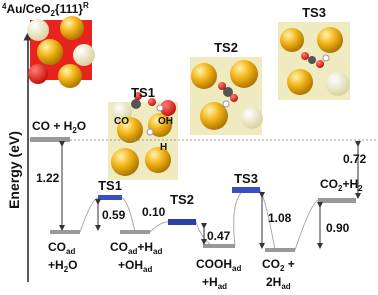 This screenshot has height=295, width=378. What do you see at coordinates (165, 121) in the screenshot?
I see `atom-label: OH` at bounding box center [165, 121].